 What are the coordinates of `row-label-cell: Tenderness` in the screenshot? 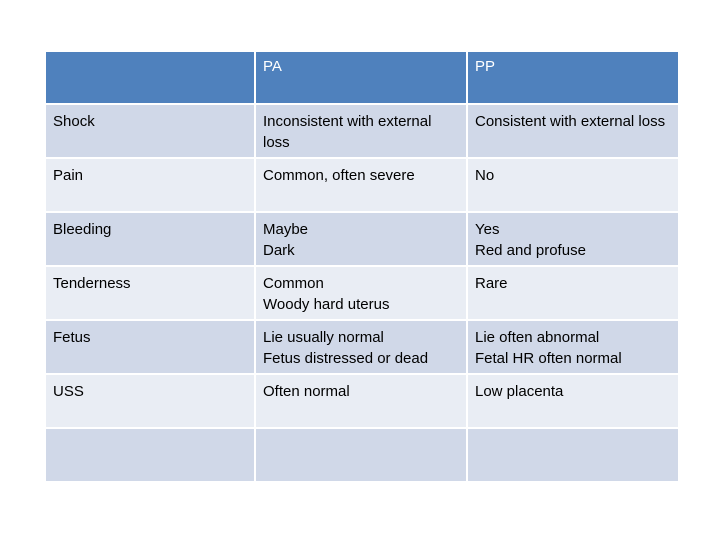 It's located at (150, 293).